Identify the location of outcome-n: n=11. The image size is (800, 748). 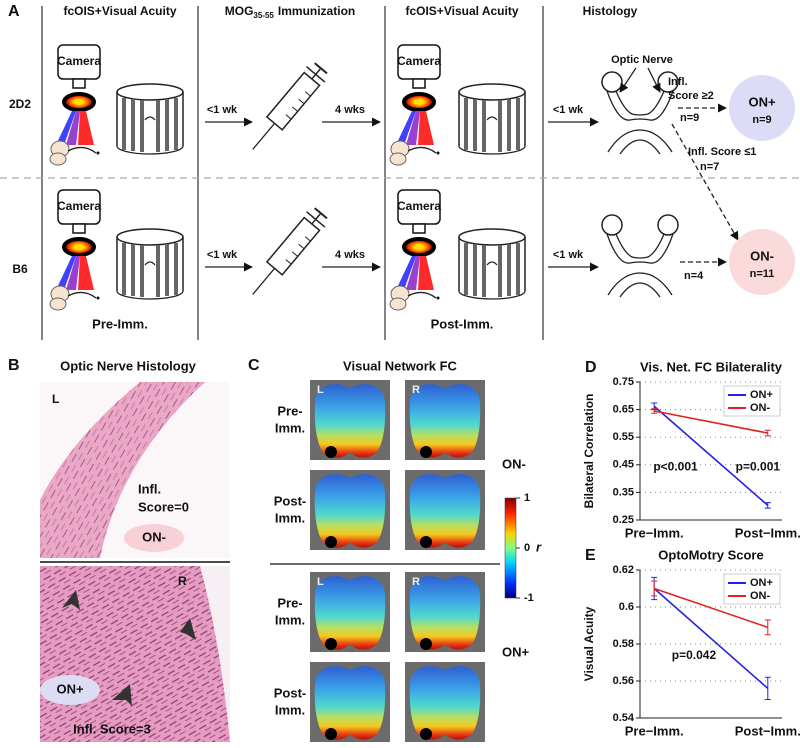
(762, 274).